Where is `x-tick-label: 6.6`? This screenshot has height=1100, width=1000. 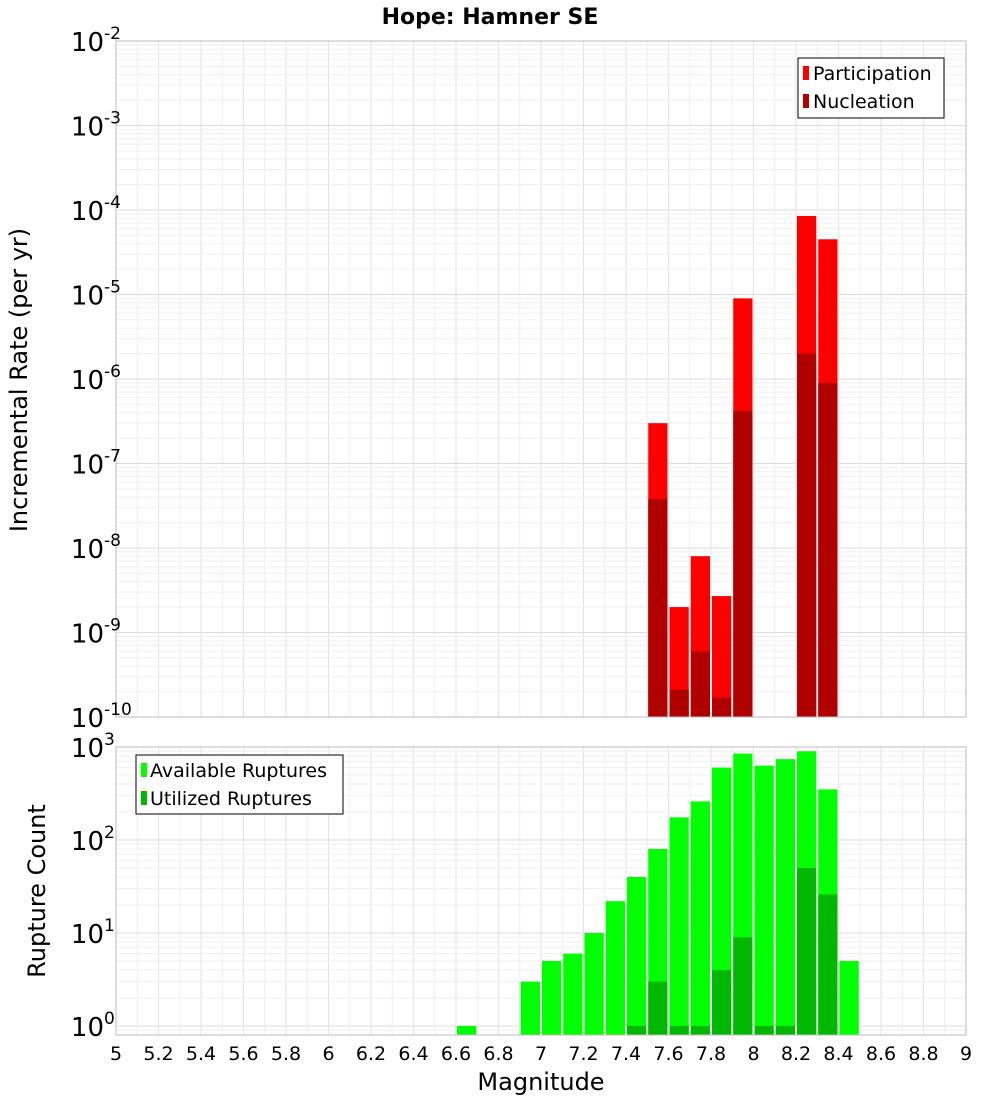 x-tick-label: 6.6 is located at coordinates (456, 1054).